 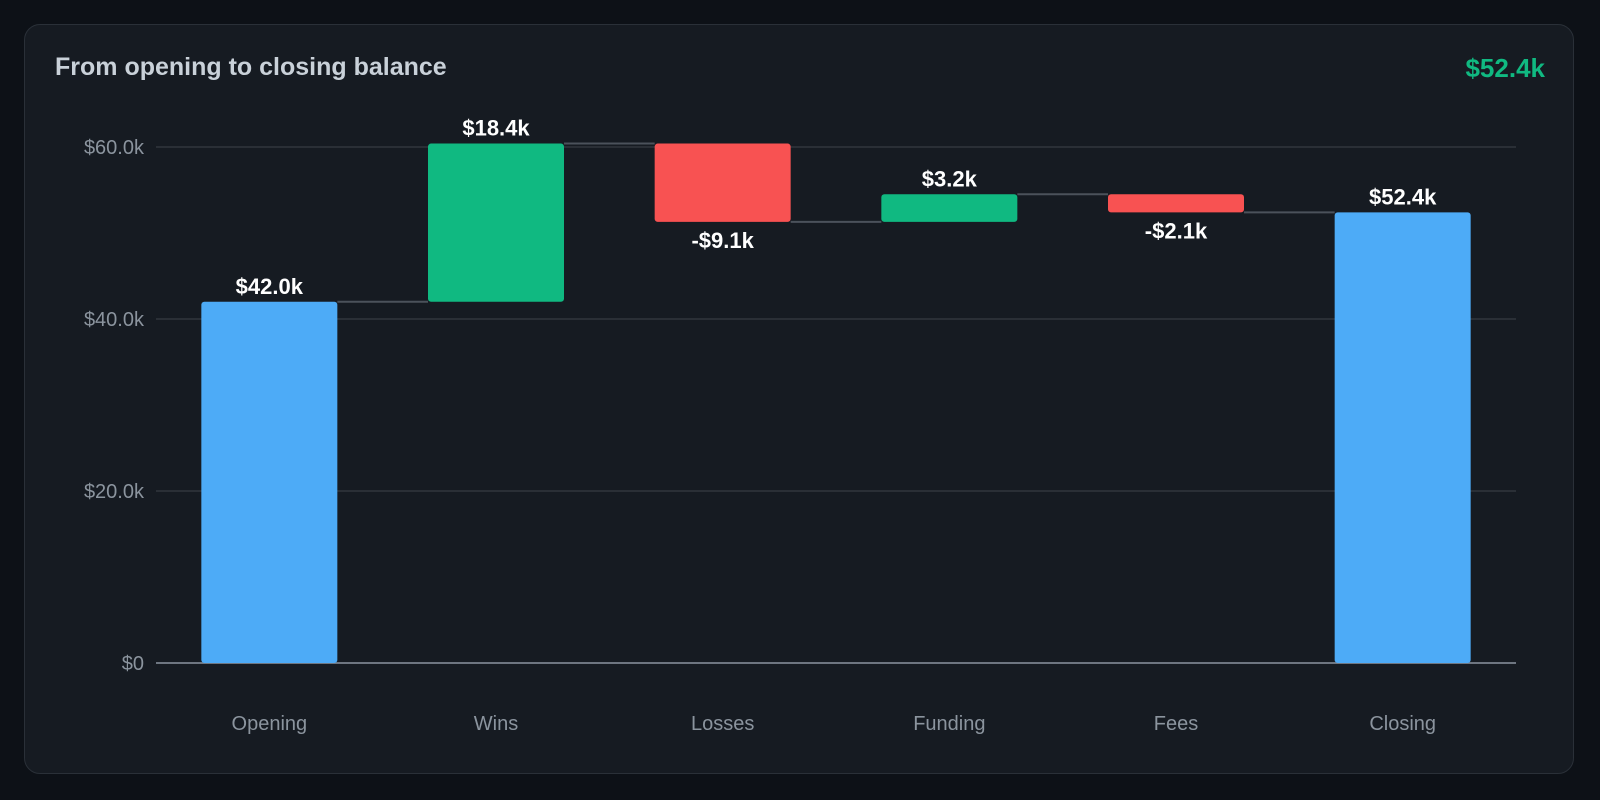 I want to click on bar-losses, so click(x=722, y=182).